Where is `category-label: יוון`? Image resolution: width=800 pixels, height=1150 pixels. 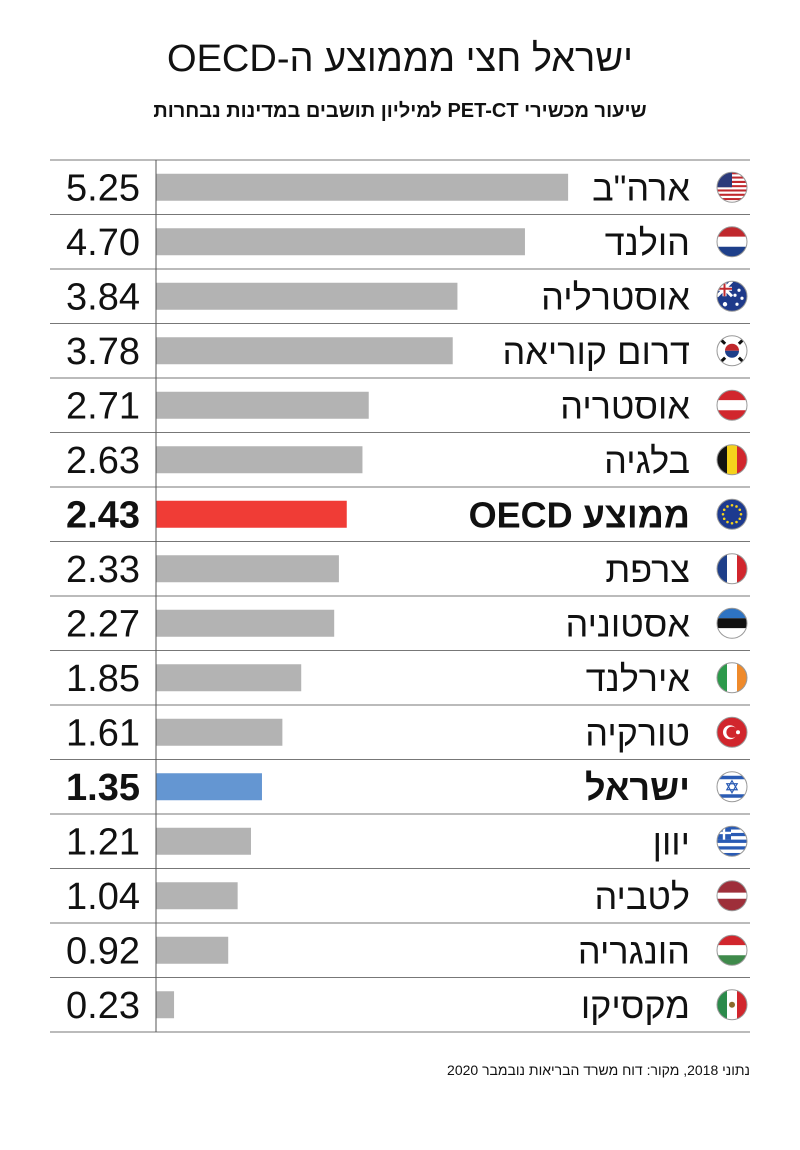
category-label: יוון is located at coordinates (671, 841).